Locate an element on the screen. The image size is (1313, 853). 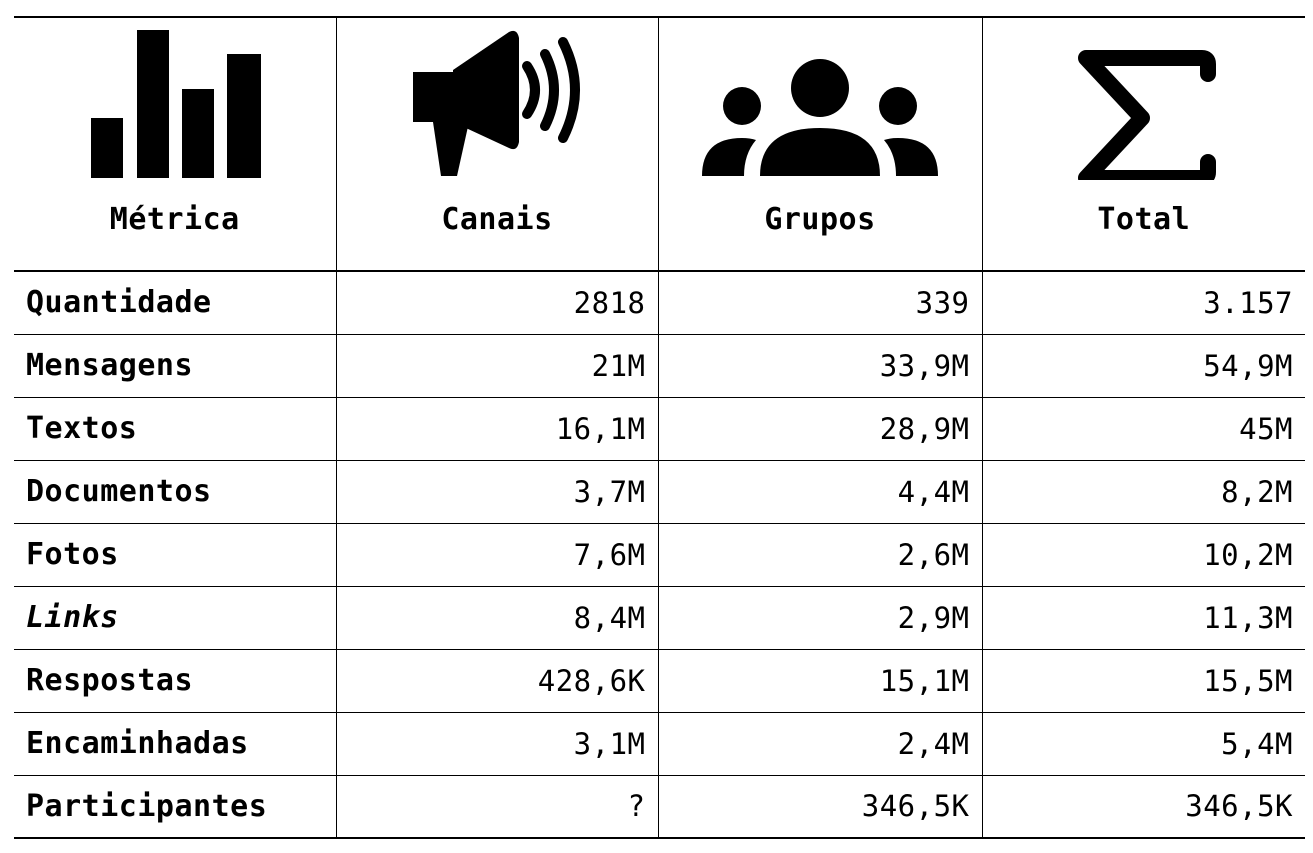
channels-value: ? is located at coordinates (496, 806).